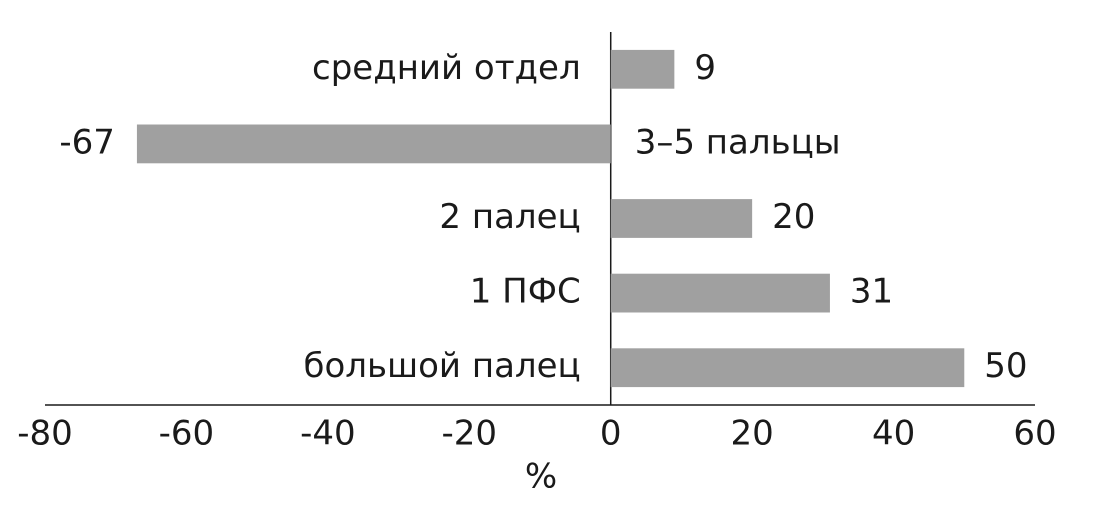  What do you see at coordinates (525, 292) in the screenshot?
I see `category-label: 1 ПФС` at bounding box center [525, 292].